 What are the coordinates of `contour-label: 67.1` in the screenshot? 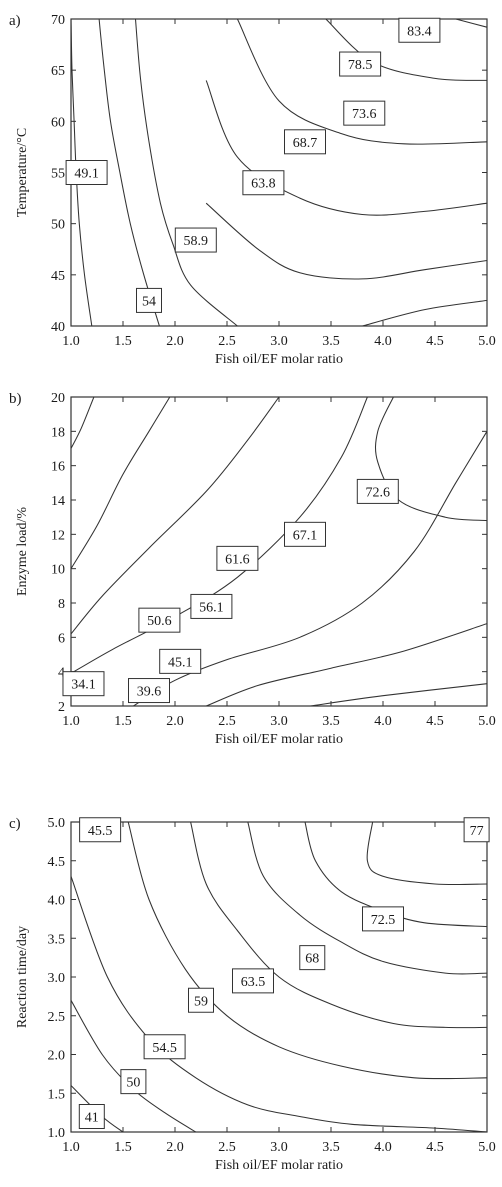 It's located at (305, 534).